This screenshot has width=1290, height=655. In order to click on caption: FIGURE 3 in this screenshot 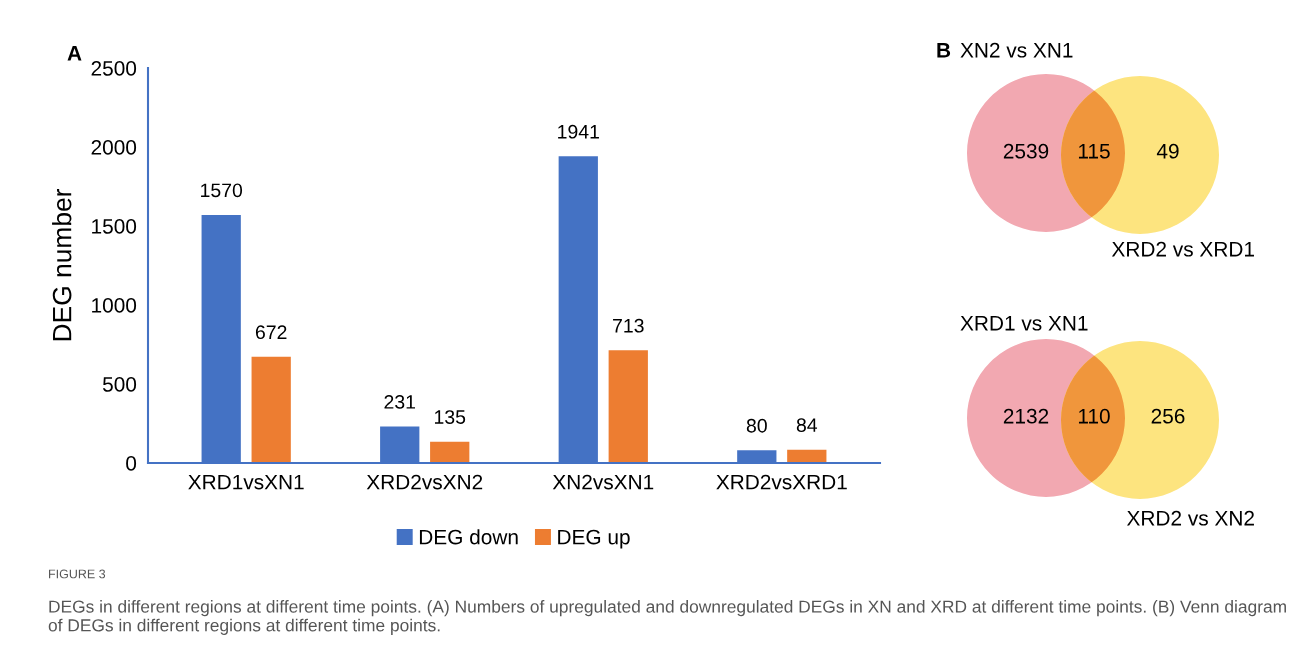, I will do `click(77, 574)`.